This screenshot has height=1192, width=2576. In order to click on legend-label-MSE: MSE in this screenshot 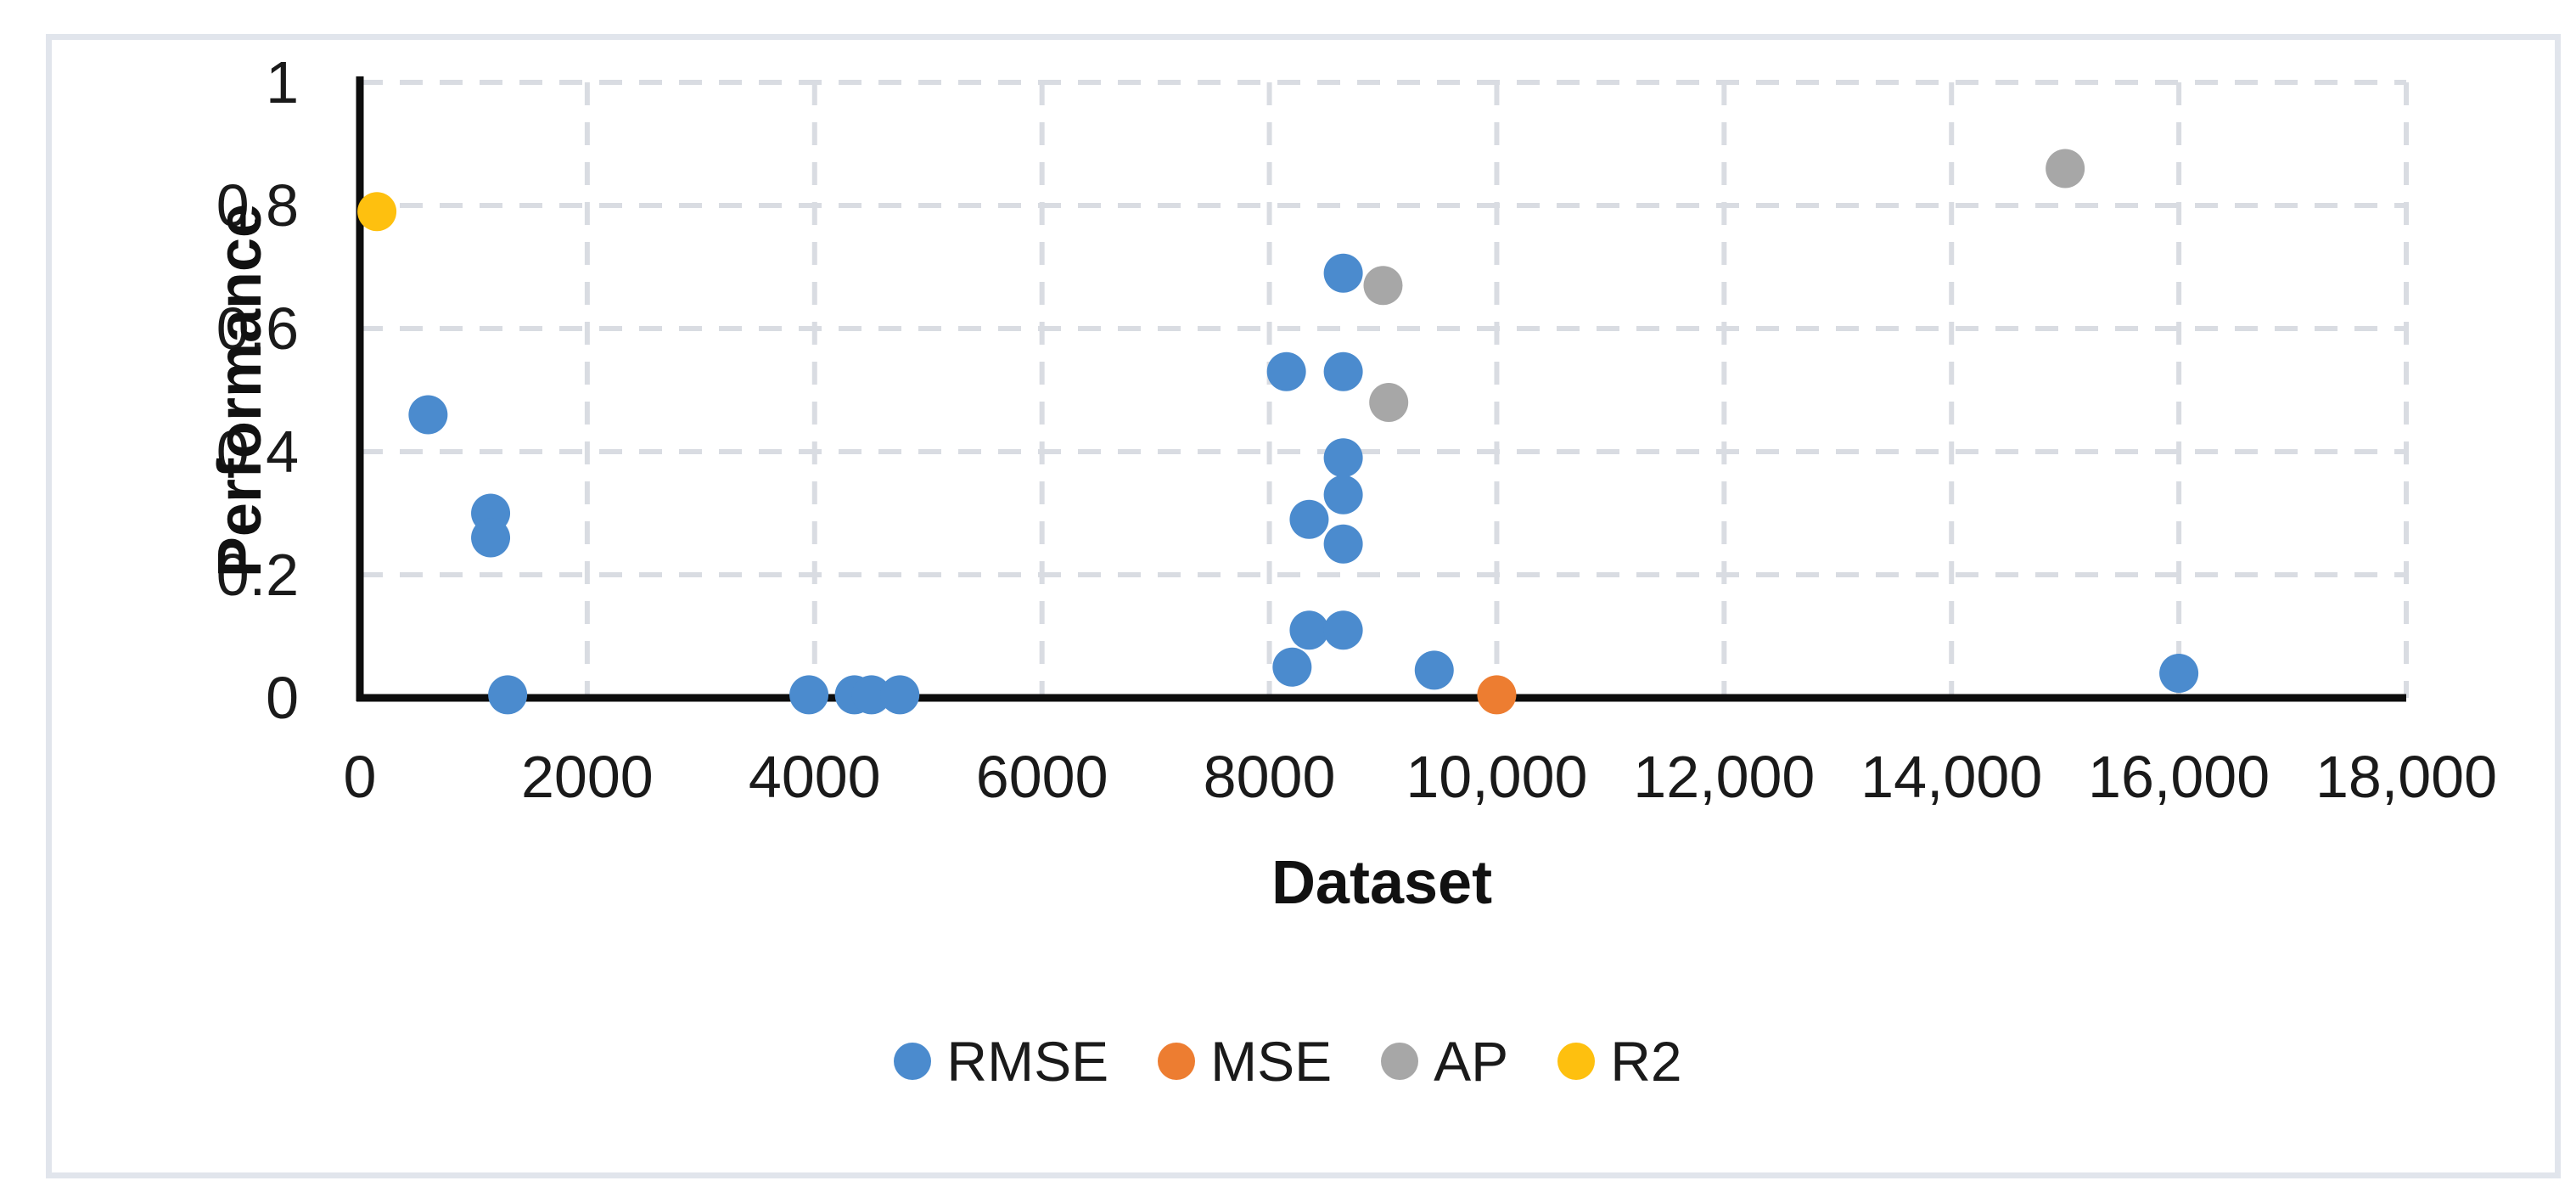, I will do `click(1271, 1061)`.